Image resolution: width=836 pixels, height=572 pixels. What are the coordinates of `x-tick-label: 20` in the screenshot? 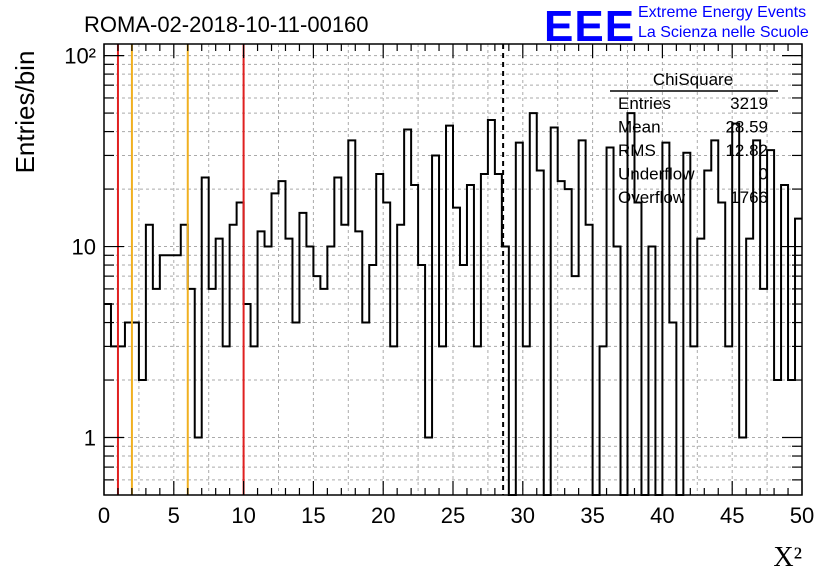 It's located at (383, 515).